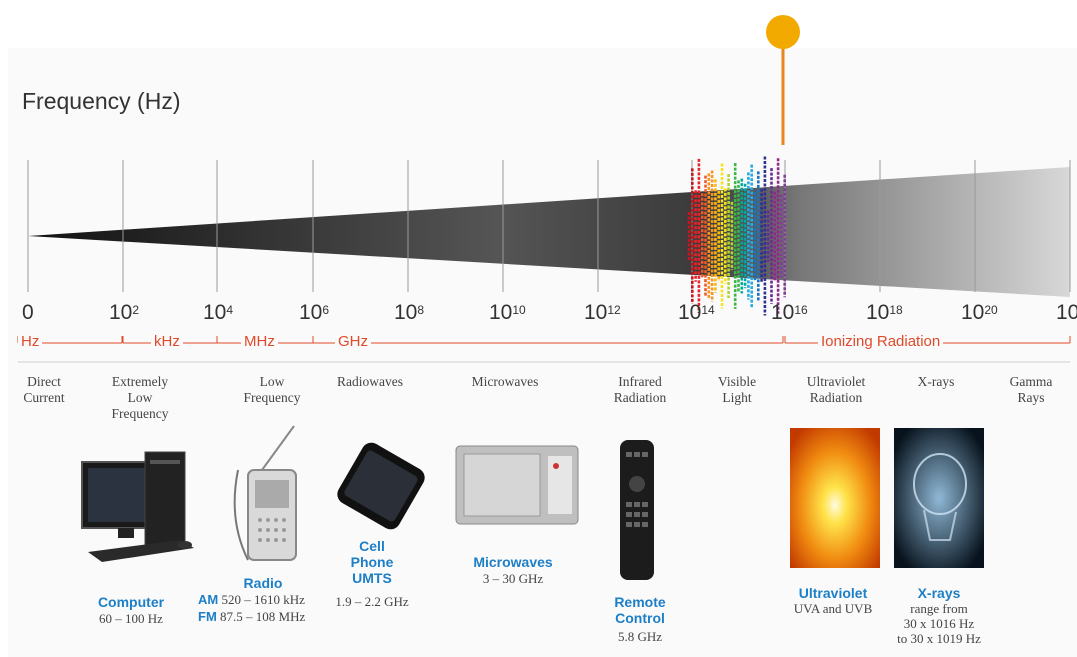 This screenshot has height=657, width=1077. What do you see at coordinates (326, 310) in the screenshot?
I see `tick-label-exponent: 6` at bounding box center [326, 310].